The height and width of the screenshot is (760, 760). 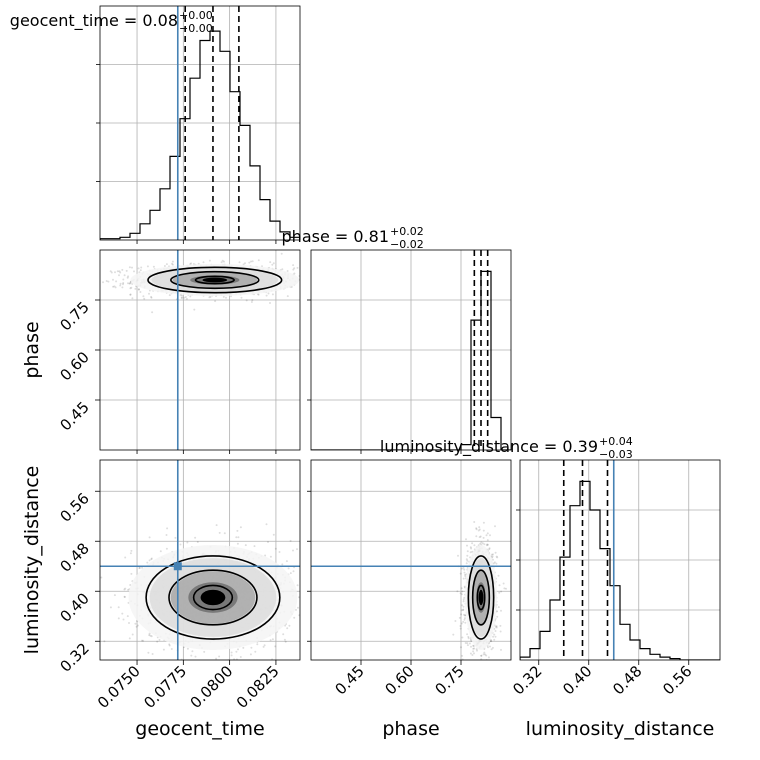 I want to click on y-tick-label: 0.45, so click(x=74, y=416).